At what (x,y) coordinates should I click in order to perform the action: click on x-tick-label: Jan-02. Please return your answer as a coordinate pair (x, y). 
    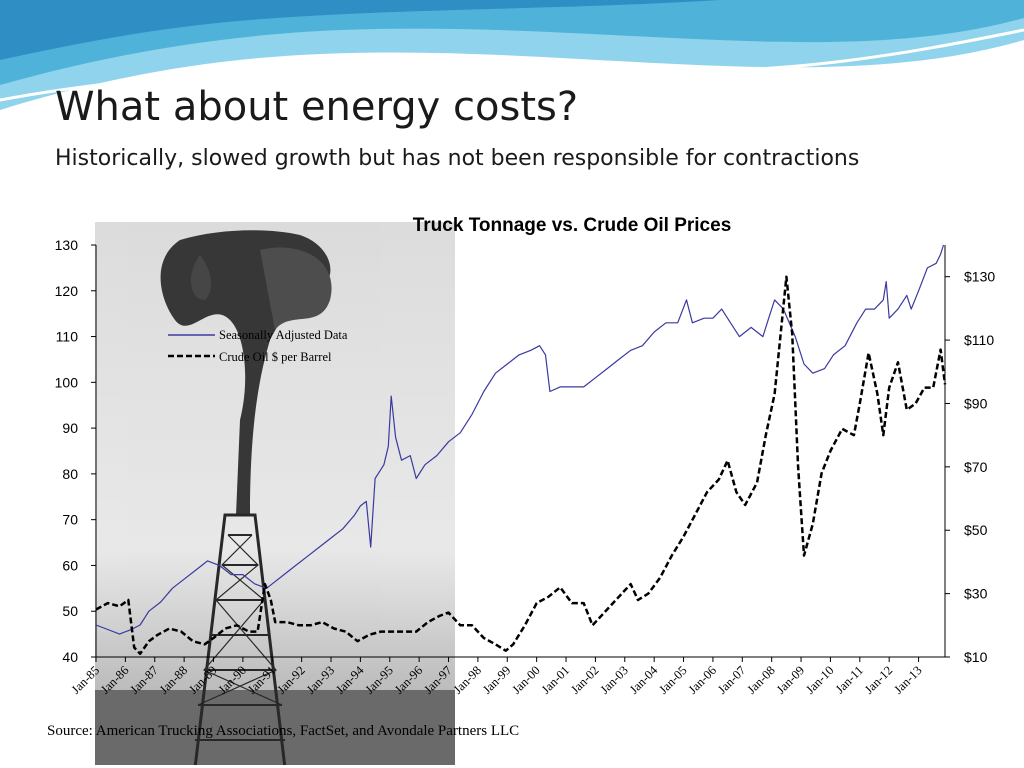
    Looking at the image, I should click on (584, 679).